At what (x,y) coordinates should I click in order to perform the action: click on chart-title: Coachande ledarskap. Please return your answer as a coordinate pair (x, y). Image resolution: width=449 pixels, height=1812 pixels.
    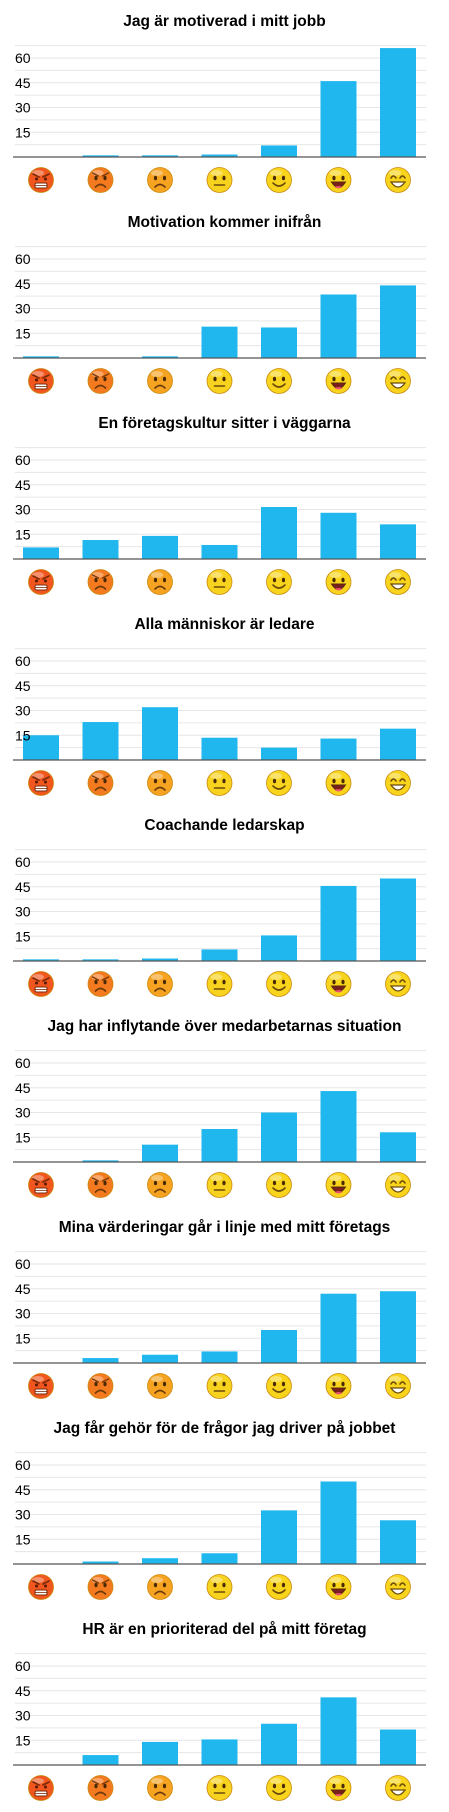
    Looking at the image, I should click on (224, 825).